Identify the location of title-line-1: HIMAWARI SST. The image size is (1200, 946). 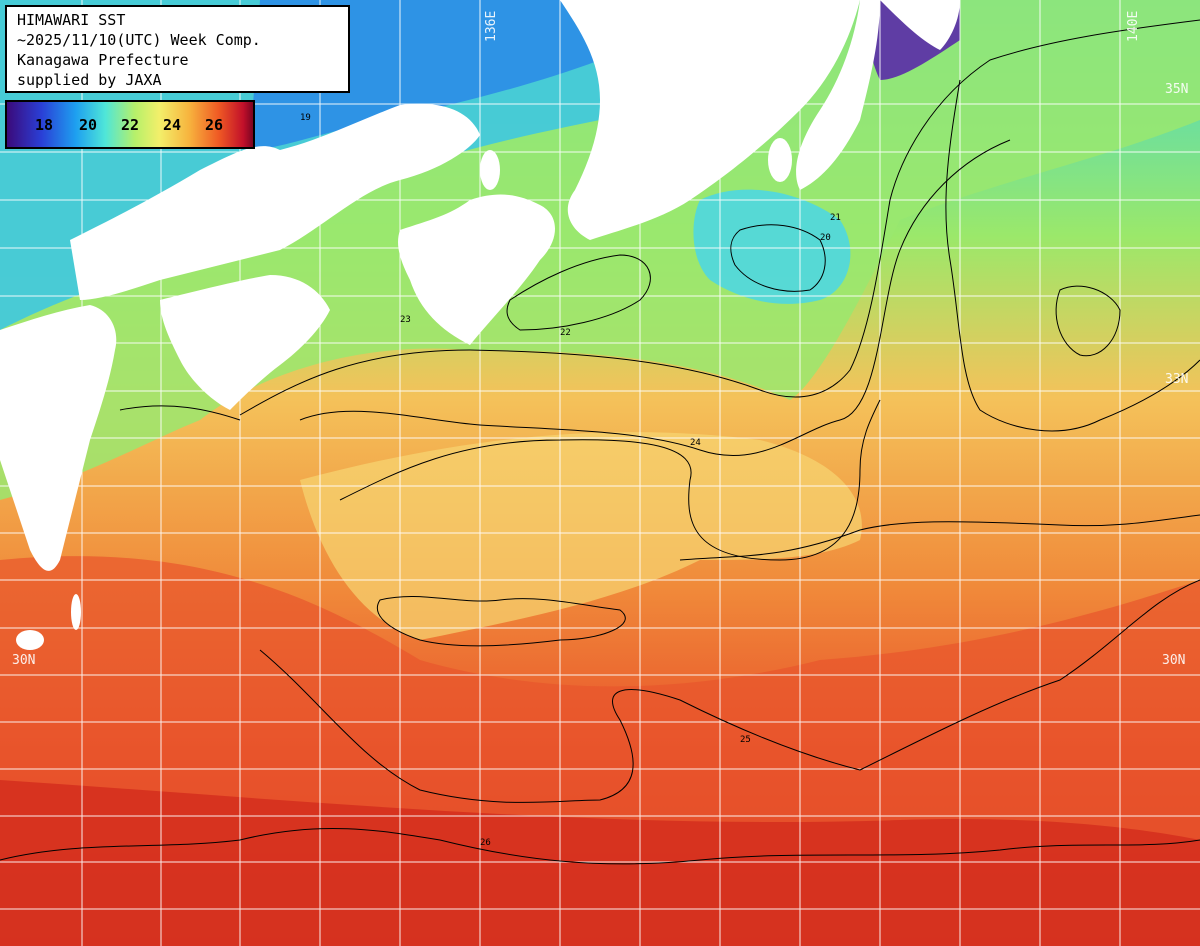
(71, 20).